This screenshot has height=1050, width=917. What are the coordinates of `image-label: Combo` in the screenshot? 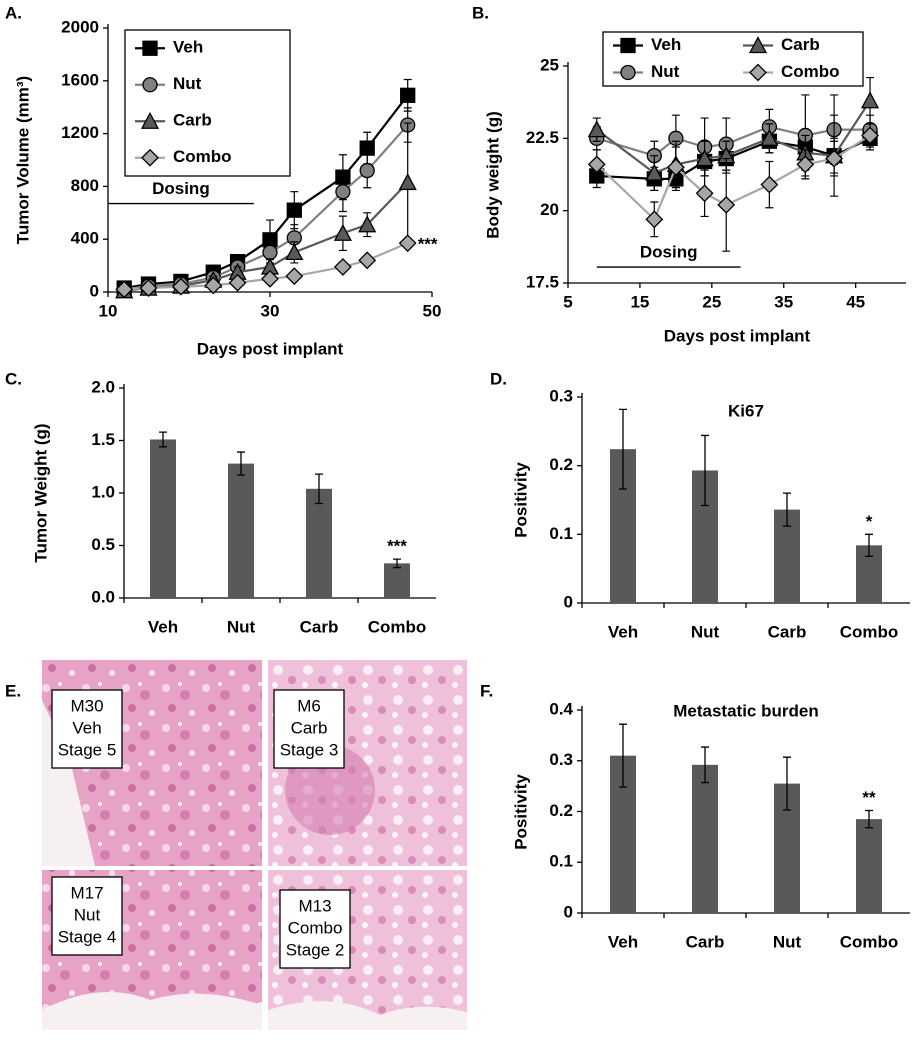 It's located at (315, 927).